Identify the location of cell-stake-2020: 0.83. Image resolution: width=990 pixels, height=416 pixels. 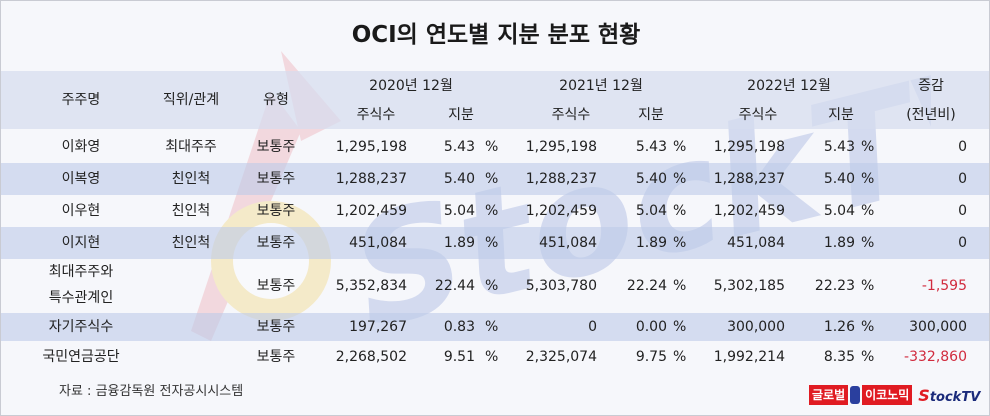
(459, 327).